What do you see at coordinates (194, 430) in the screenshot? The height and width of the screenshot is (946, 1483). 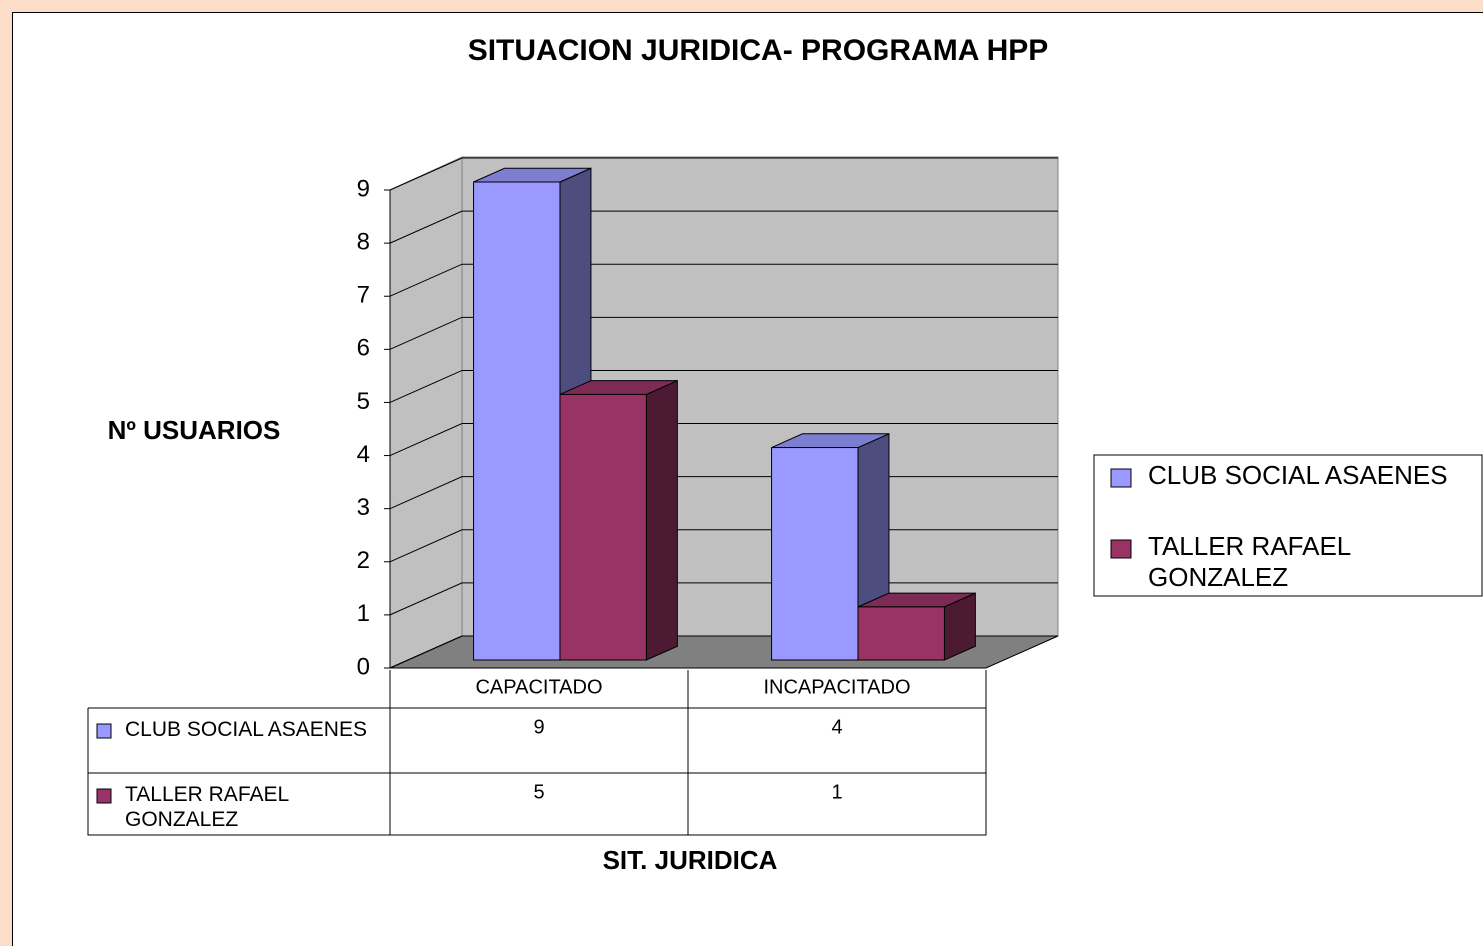 I see `y-axis-label: Nº USUARIOS` at bounding box center [194, 430].